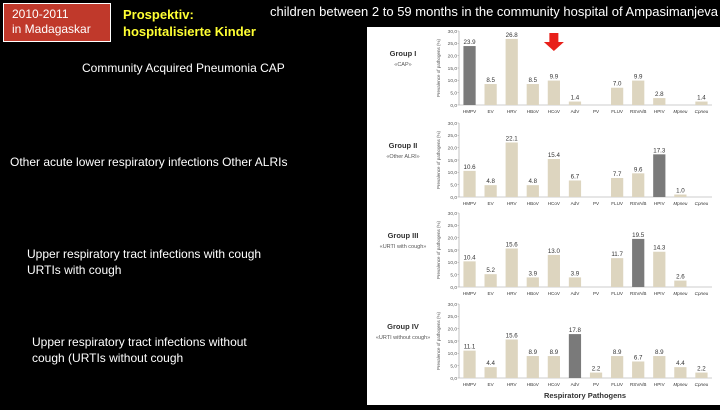  Describe the element at coordinates (512, 336) in the screenshot. I see `panel-4-value-label: 15.6` at that location.